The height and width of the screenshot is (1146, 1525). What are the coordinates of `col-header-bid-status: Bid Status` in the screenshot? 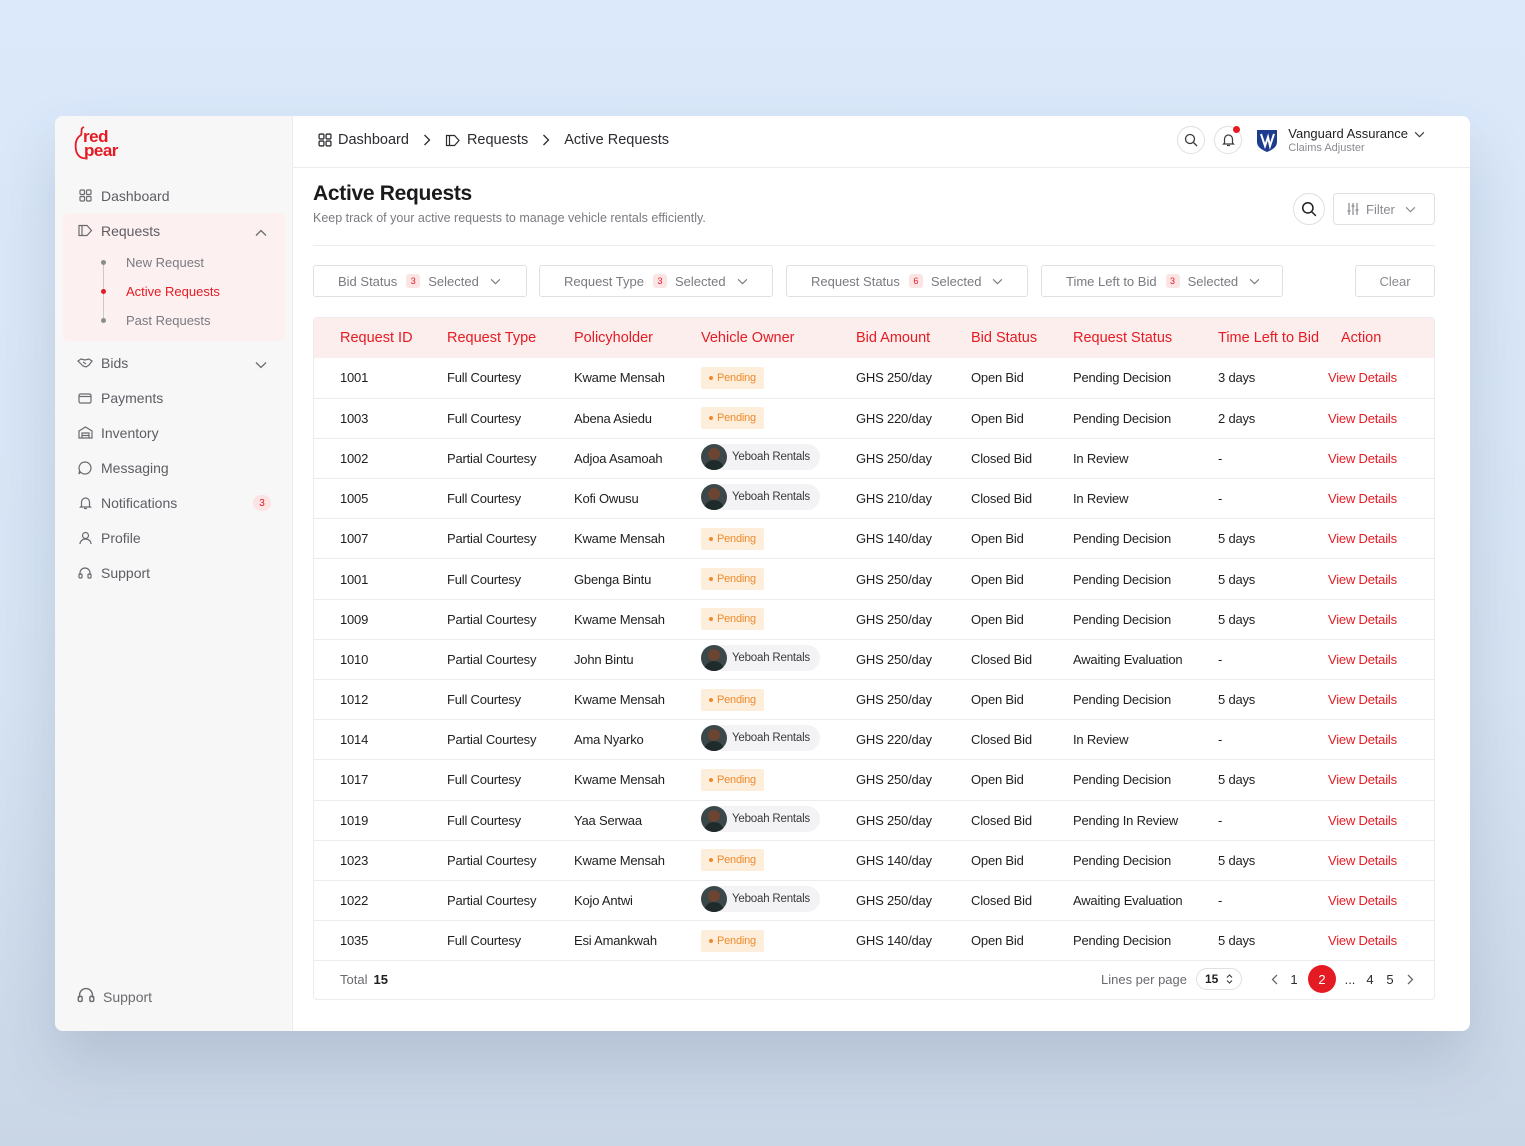 It's located at (1004, 338).